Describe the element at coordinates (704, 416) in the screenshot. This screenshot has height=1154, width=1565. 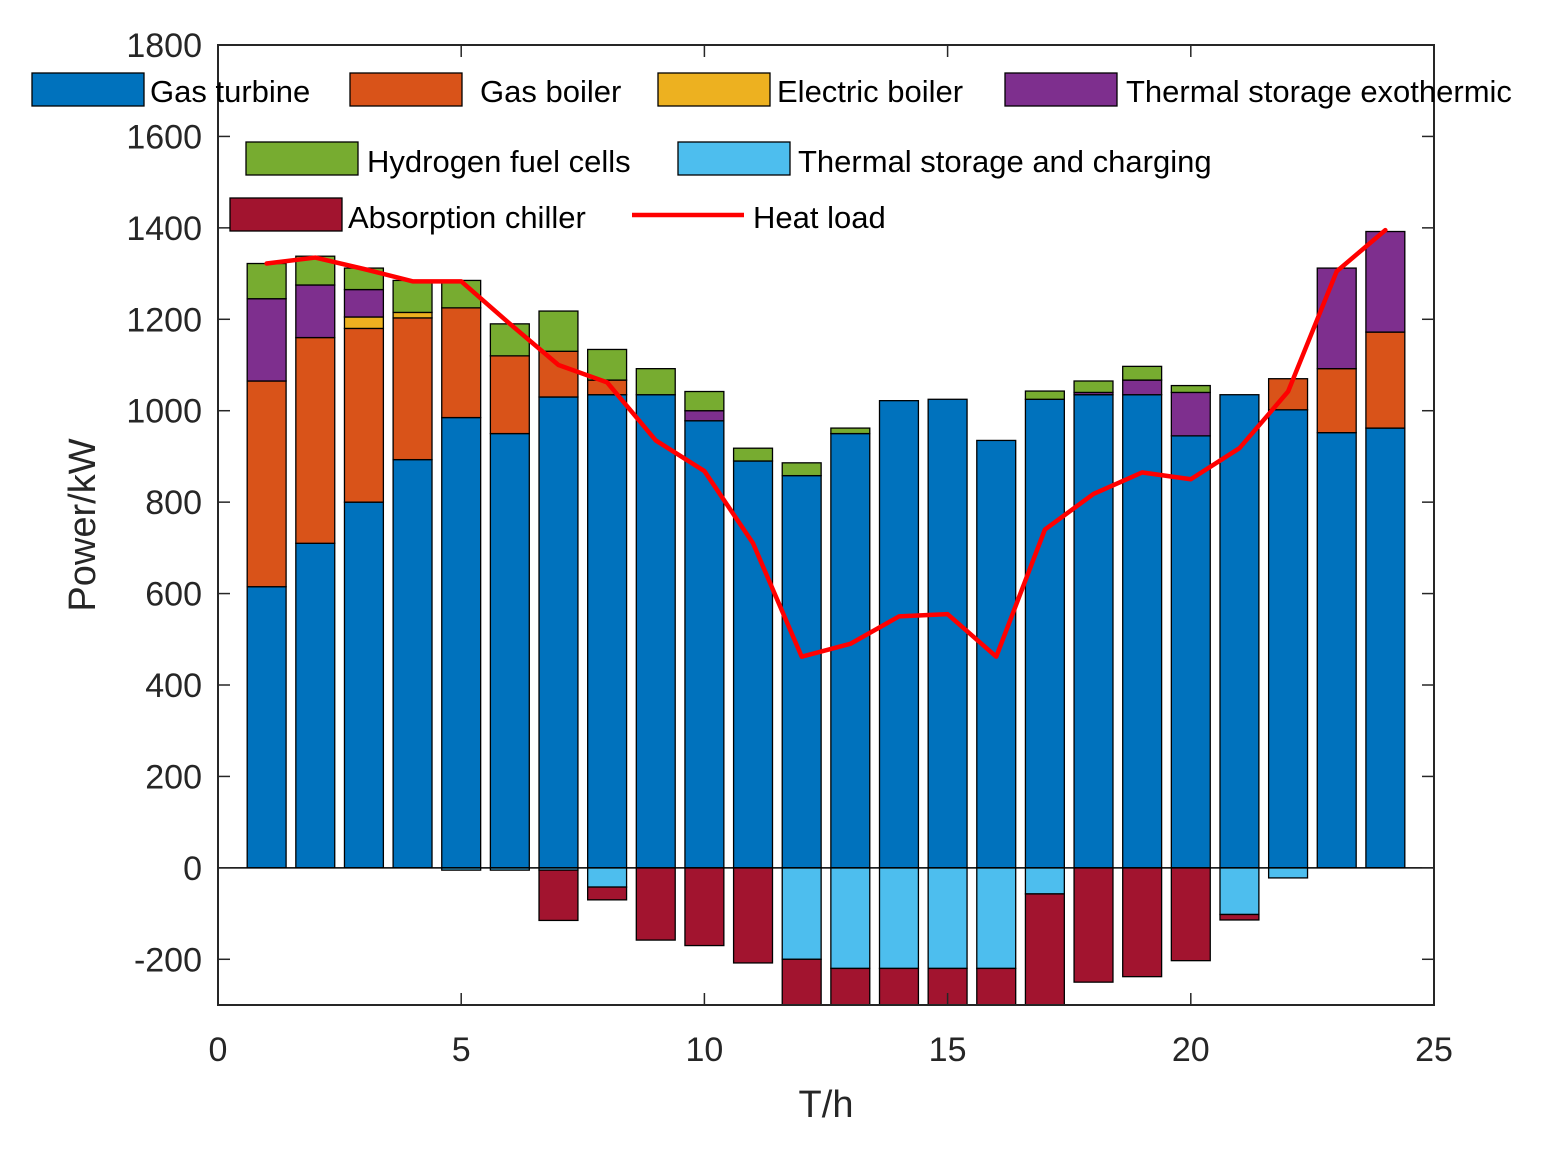
I see `bar-thermal-storage-exothermic-t10` at that location.